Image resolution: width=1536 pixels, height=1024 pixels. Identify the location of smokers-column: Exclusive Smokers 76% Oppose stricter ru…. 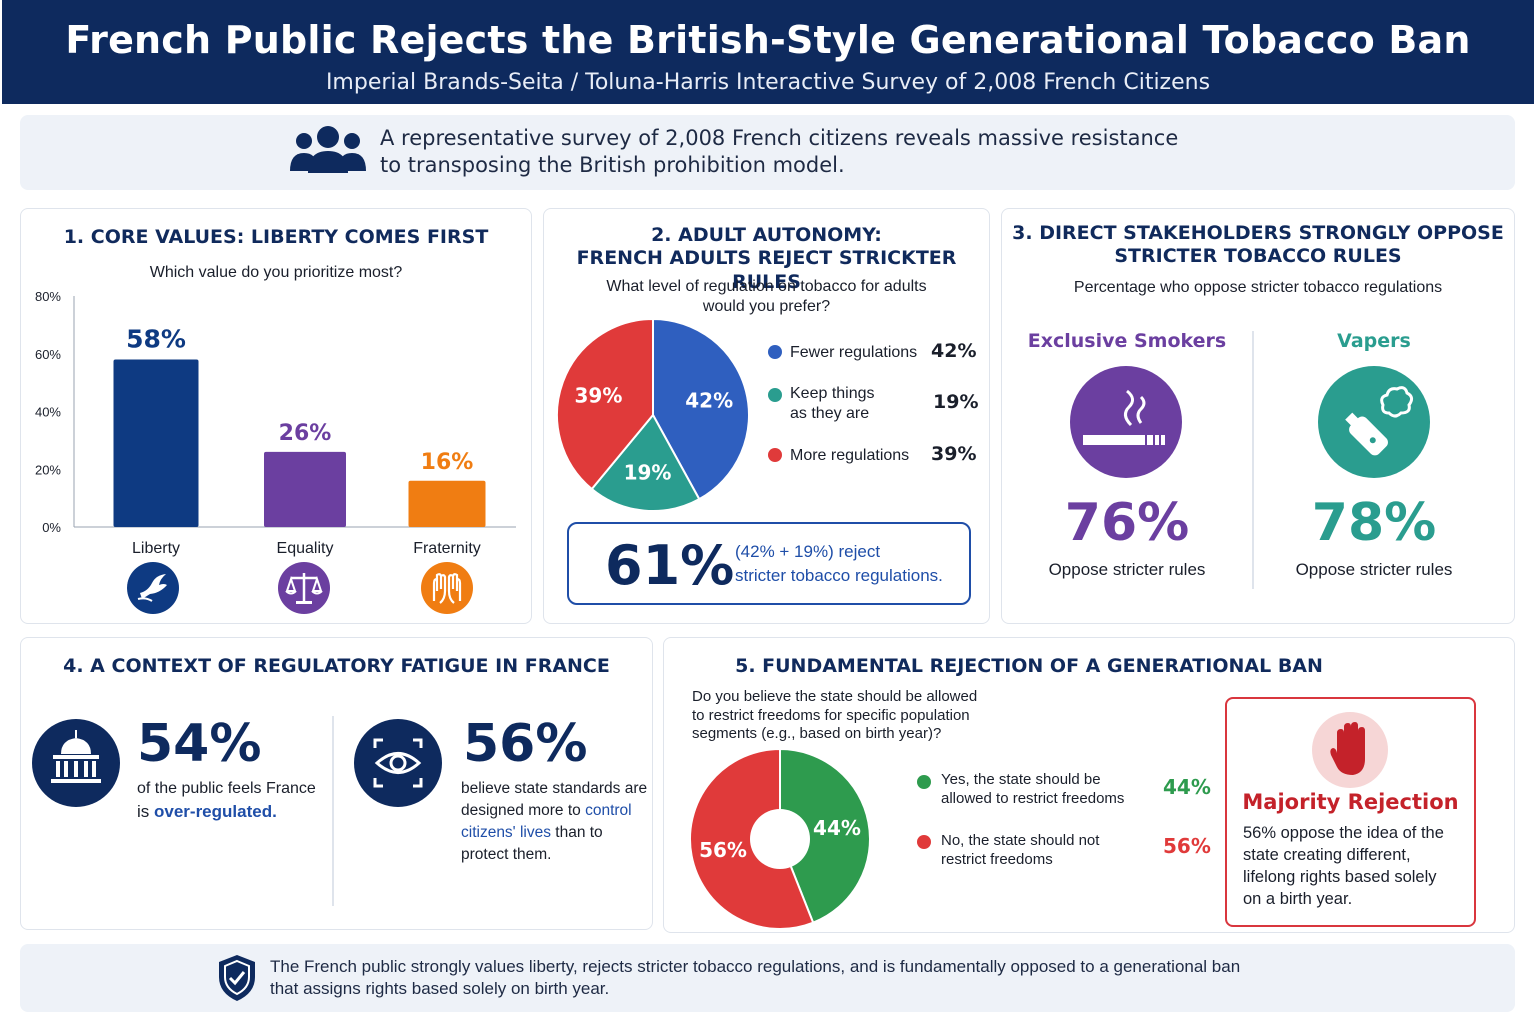
(1127, 457).